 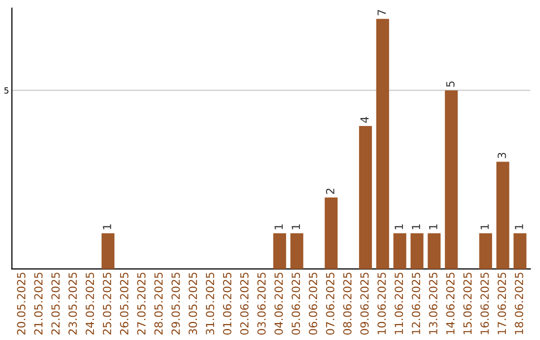 What do you see at coordinates (210, 303) in the screenshot?
I see `x-tick-label: 31.05.2025` at bounding box center [210, 303].